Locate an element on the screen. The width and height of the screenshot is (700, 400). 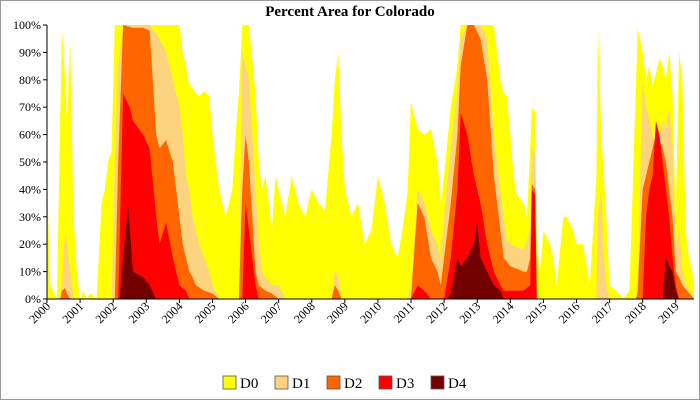
legend-item-d2: D2 is located at coordinates (344, 383).